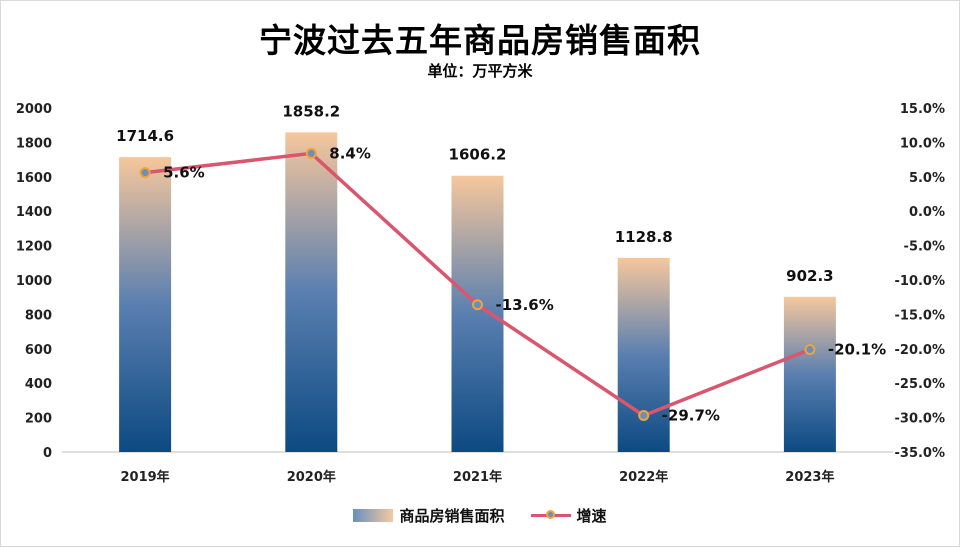 This screenshot has width=960, height=547. I want to click on y-right-tick-label: 10.0%, so click(922, 143).